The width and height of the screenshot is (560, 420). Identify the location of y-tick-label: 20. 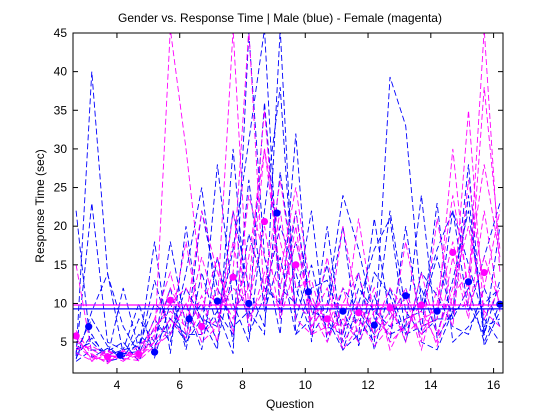
(61, 226).